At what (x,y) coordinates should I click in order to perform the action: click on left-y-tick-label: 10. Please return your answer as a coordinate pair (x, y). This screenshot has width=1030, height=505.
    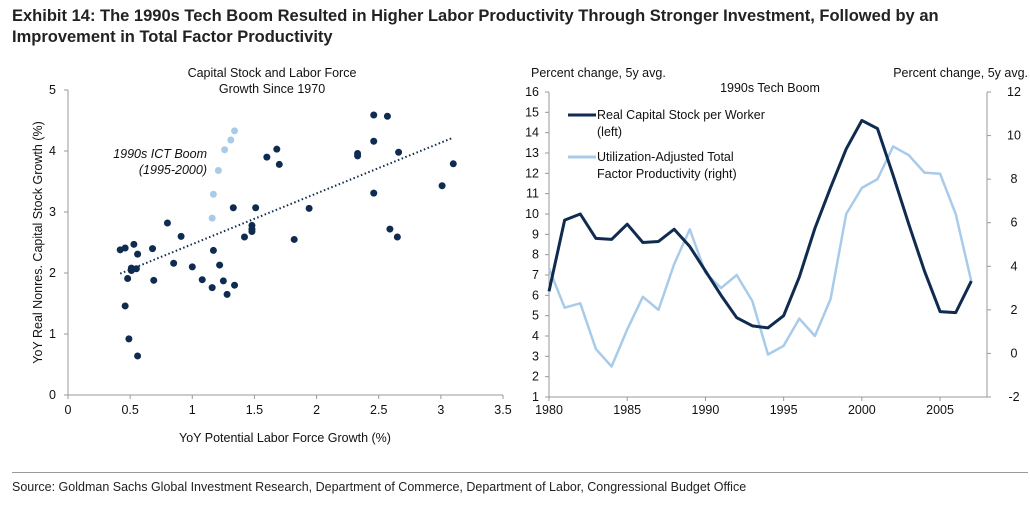
    Looking at the image, I should click on (532, 214).